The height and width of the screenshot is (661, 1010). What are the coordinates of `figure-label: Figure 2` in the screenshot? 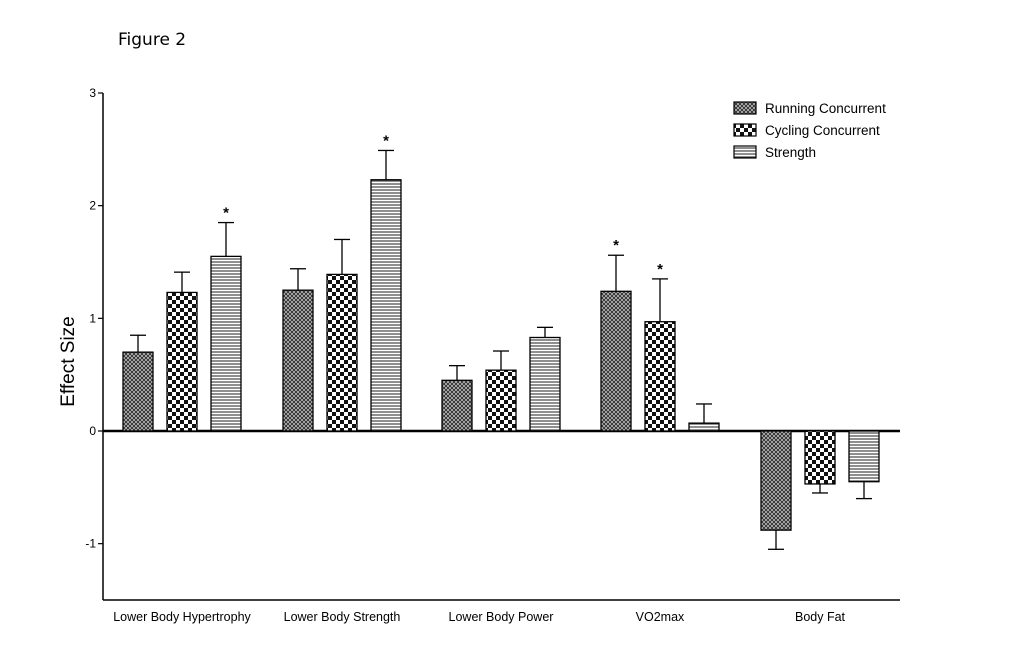 It's located at (152, 40).